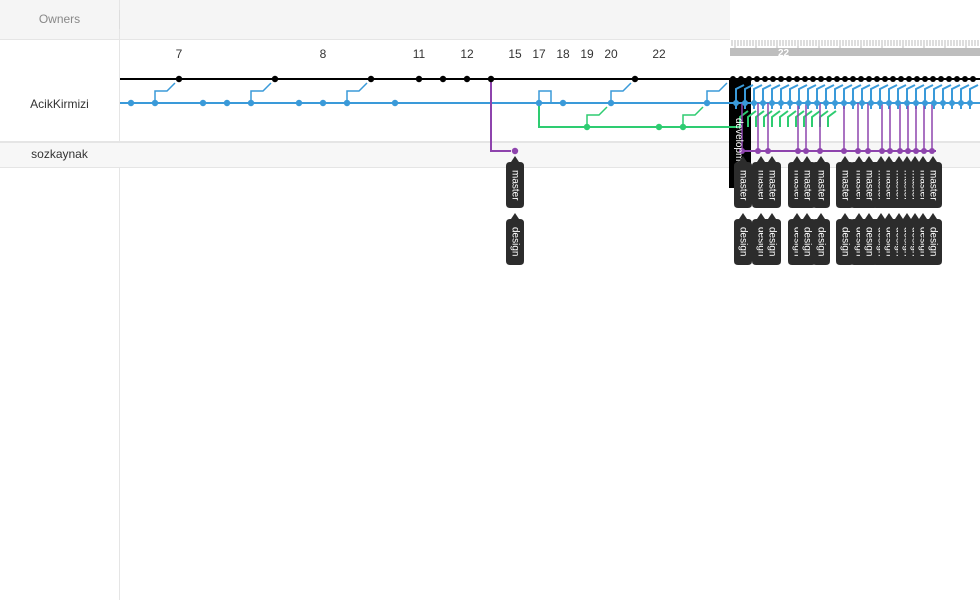  What do you see at coordinates (683, 127) in the screenshot?
I see `commit-dot-green` at bounding box center [683, 127].